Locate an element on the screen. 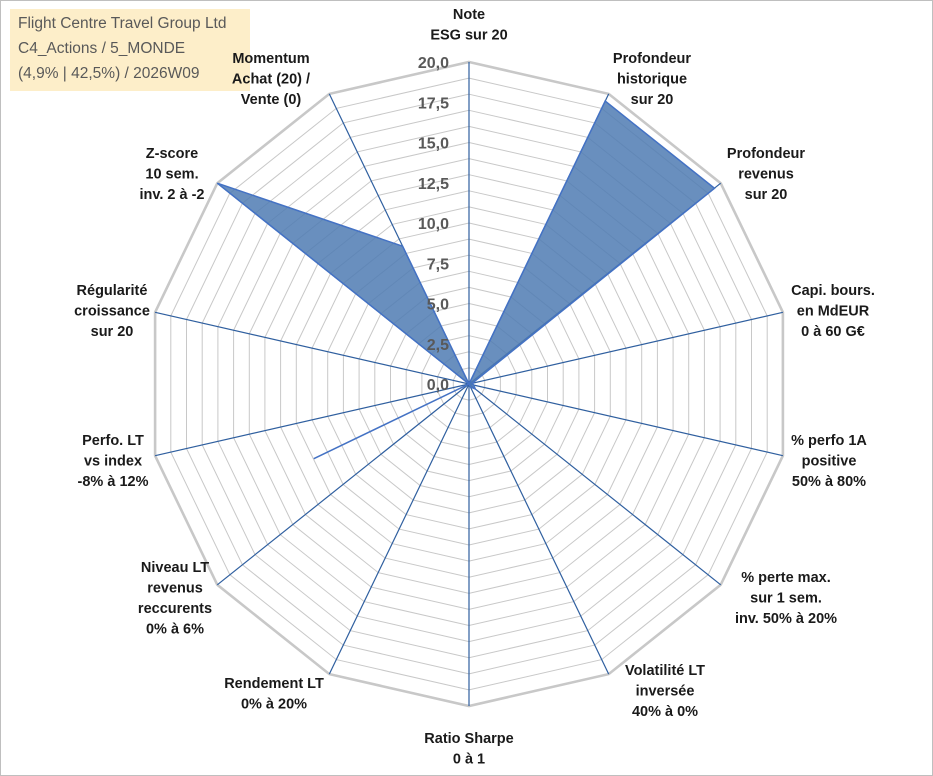 The width and height of the screenshot is (933, 776). tick-label: 12,5 is located at coordinates (433, 184).